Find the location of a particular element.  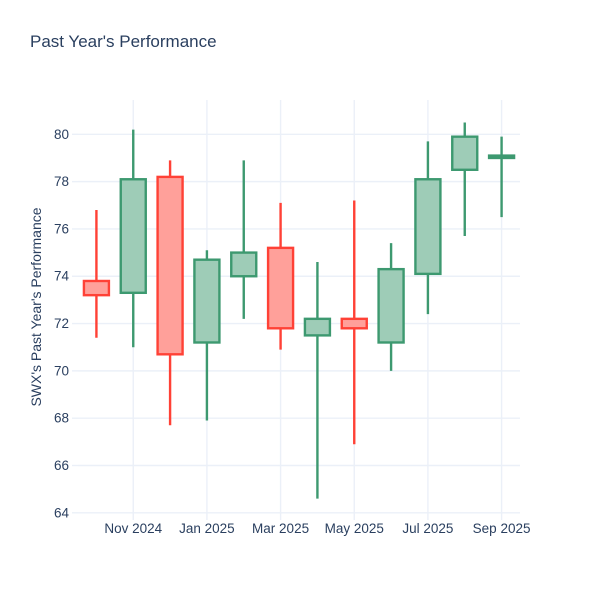

y-tick-label: 70 is located at coordinates (61, 370).